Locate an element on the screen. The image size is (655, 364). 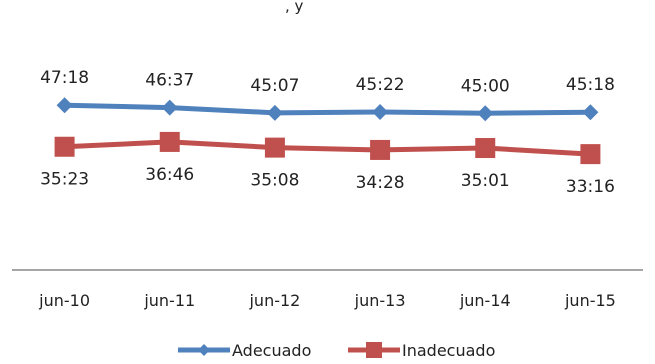
data-label: 45:07 is located at coordinates (274, 86).